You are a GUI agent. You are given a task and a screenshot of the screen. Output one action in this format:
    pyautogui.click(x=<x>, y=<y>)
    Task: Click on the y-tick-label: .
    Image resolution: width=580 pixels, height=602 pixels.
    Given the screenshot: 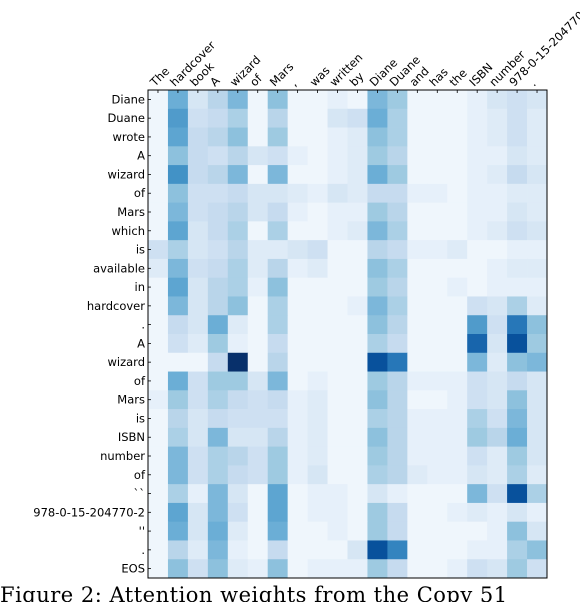 What is the action you would take?
    pyautogui.click(x=143, y=325)
    